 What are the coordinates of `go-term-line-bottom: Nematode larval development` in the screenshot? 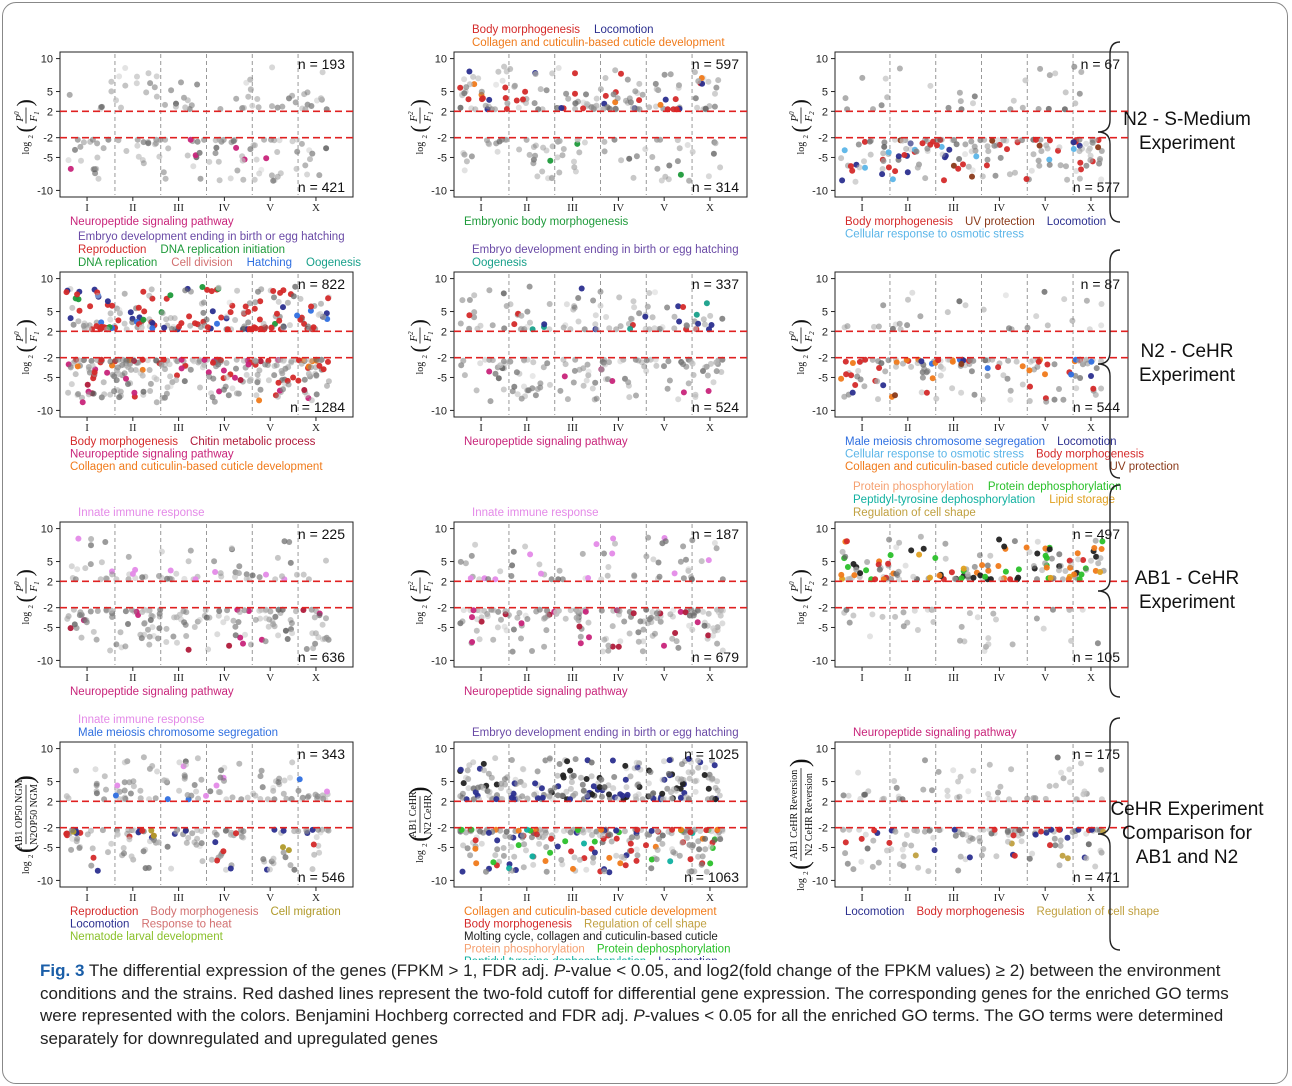 It's located at (147, 937).